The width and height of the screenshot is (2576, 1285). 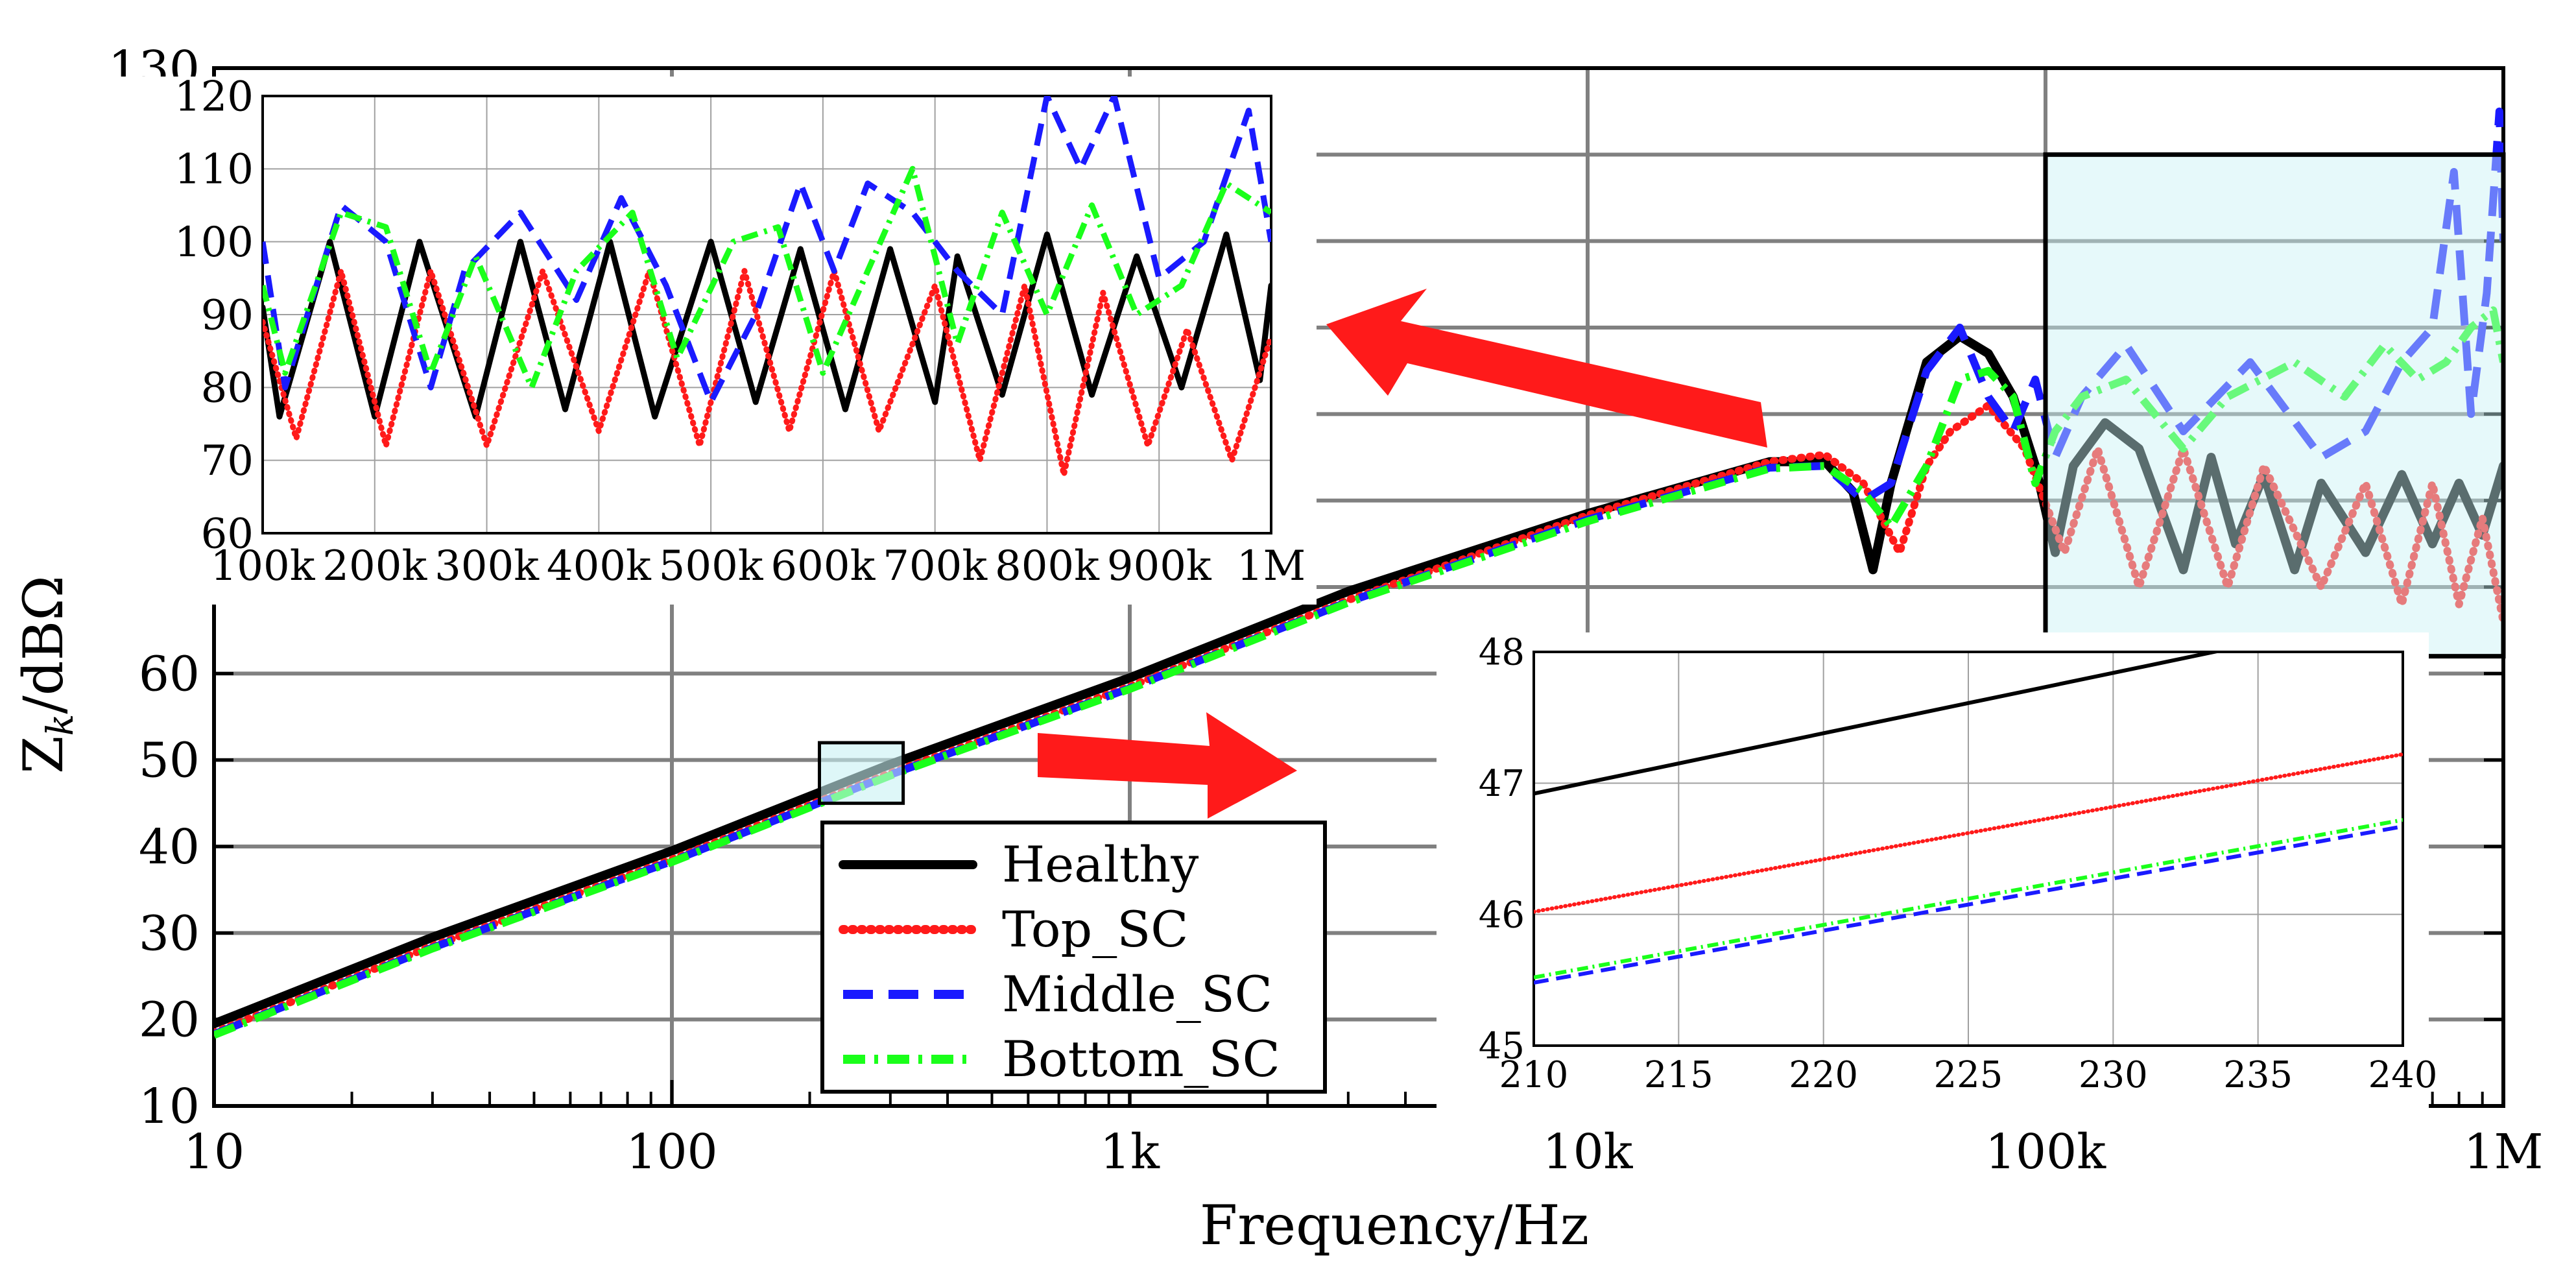 I want to click on lo-x-tick-label: 240, so click(x=2403, y=1075).